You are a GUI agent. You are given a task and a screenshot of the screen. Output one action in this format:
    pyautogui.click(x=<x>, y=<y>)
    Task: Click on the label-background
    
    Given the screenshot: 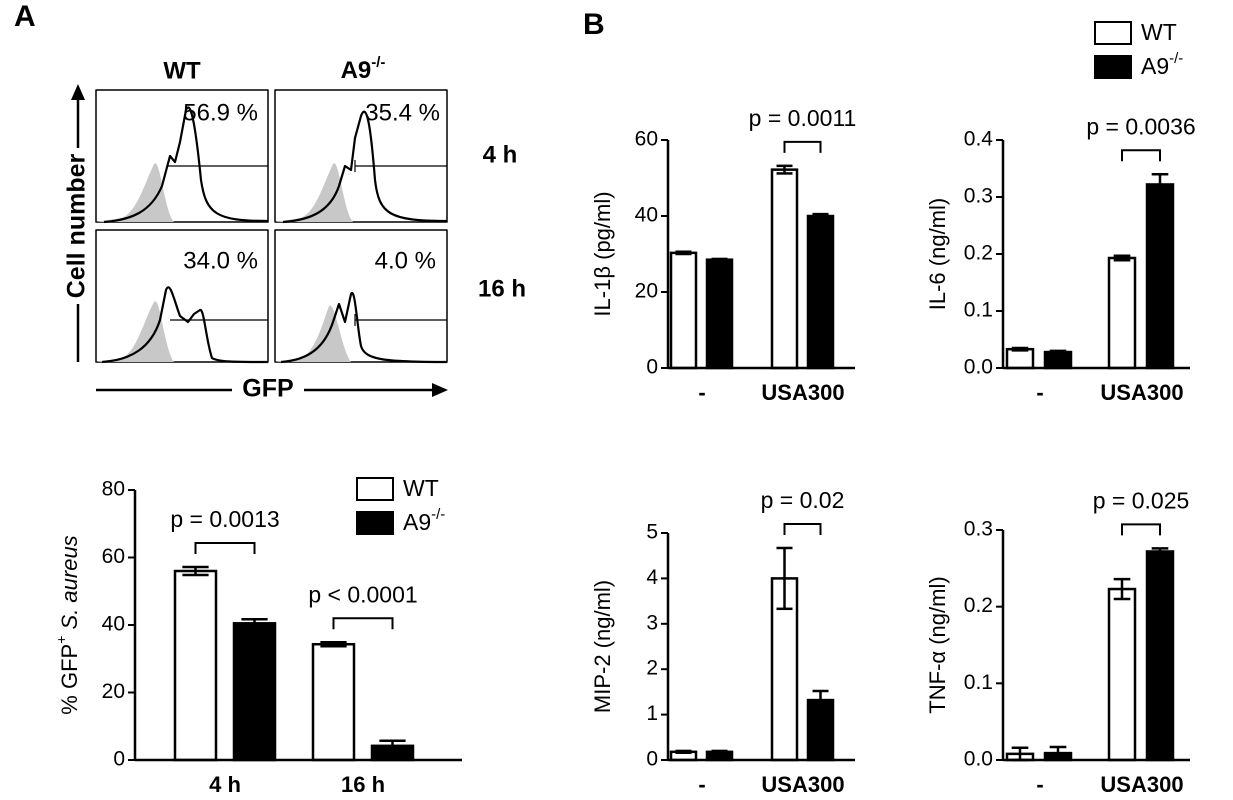 What is the action you would take?
    pyautogui.click(x=78, y=226)
    